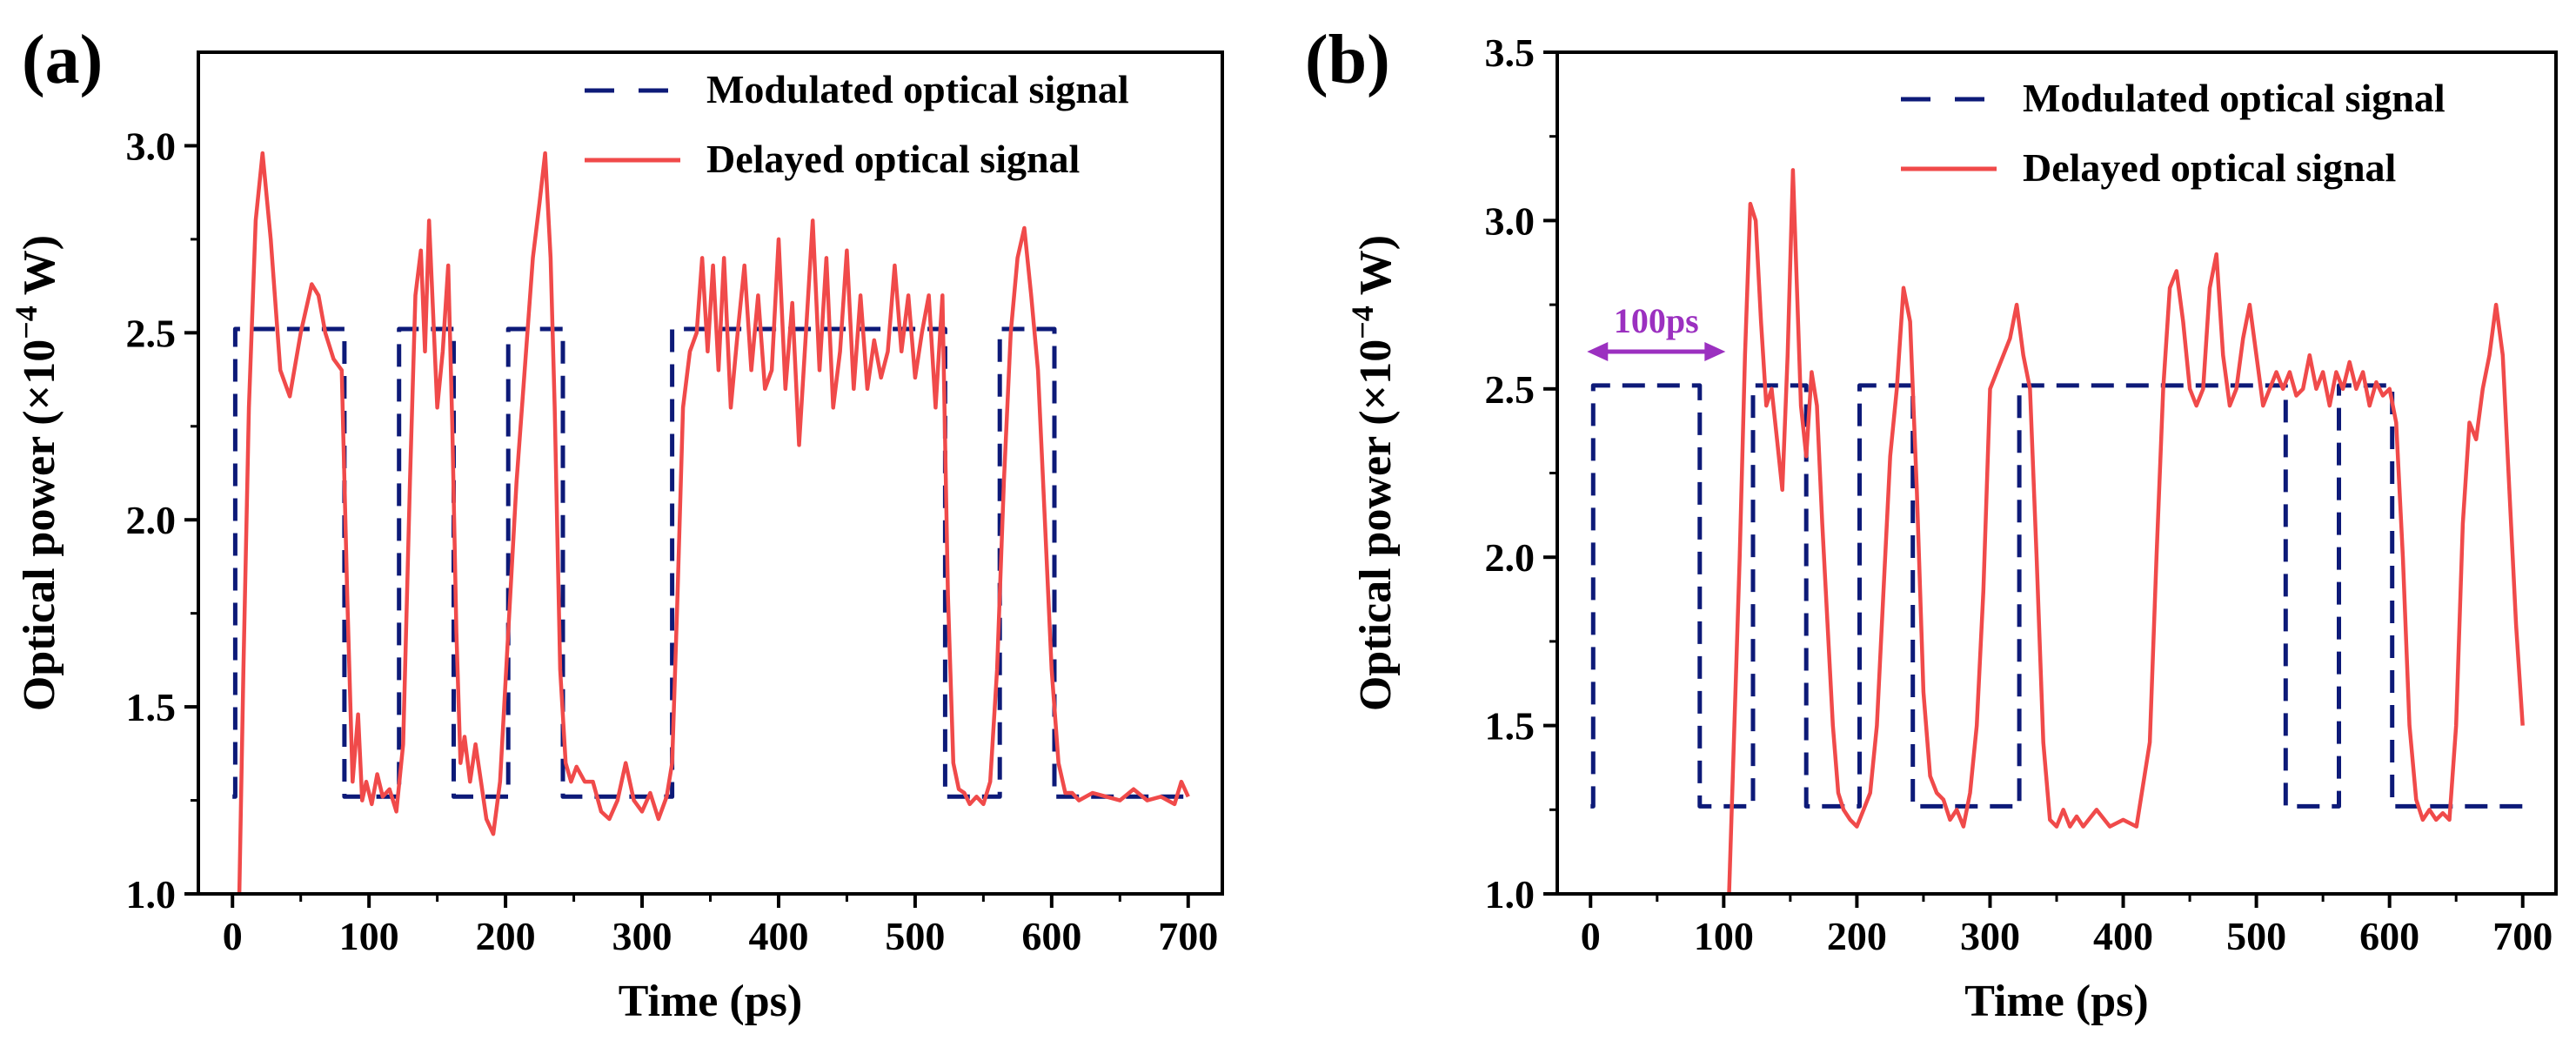 The width and height of the screenshot is (2576, 1061). I want to click on delay-arrow-head-right, so click(1715, 352).